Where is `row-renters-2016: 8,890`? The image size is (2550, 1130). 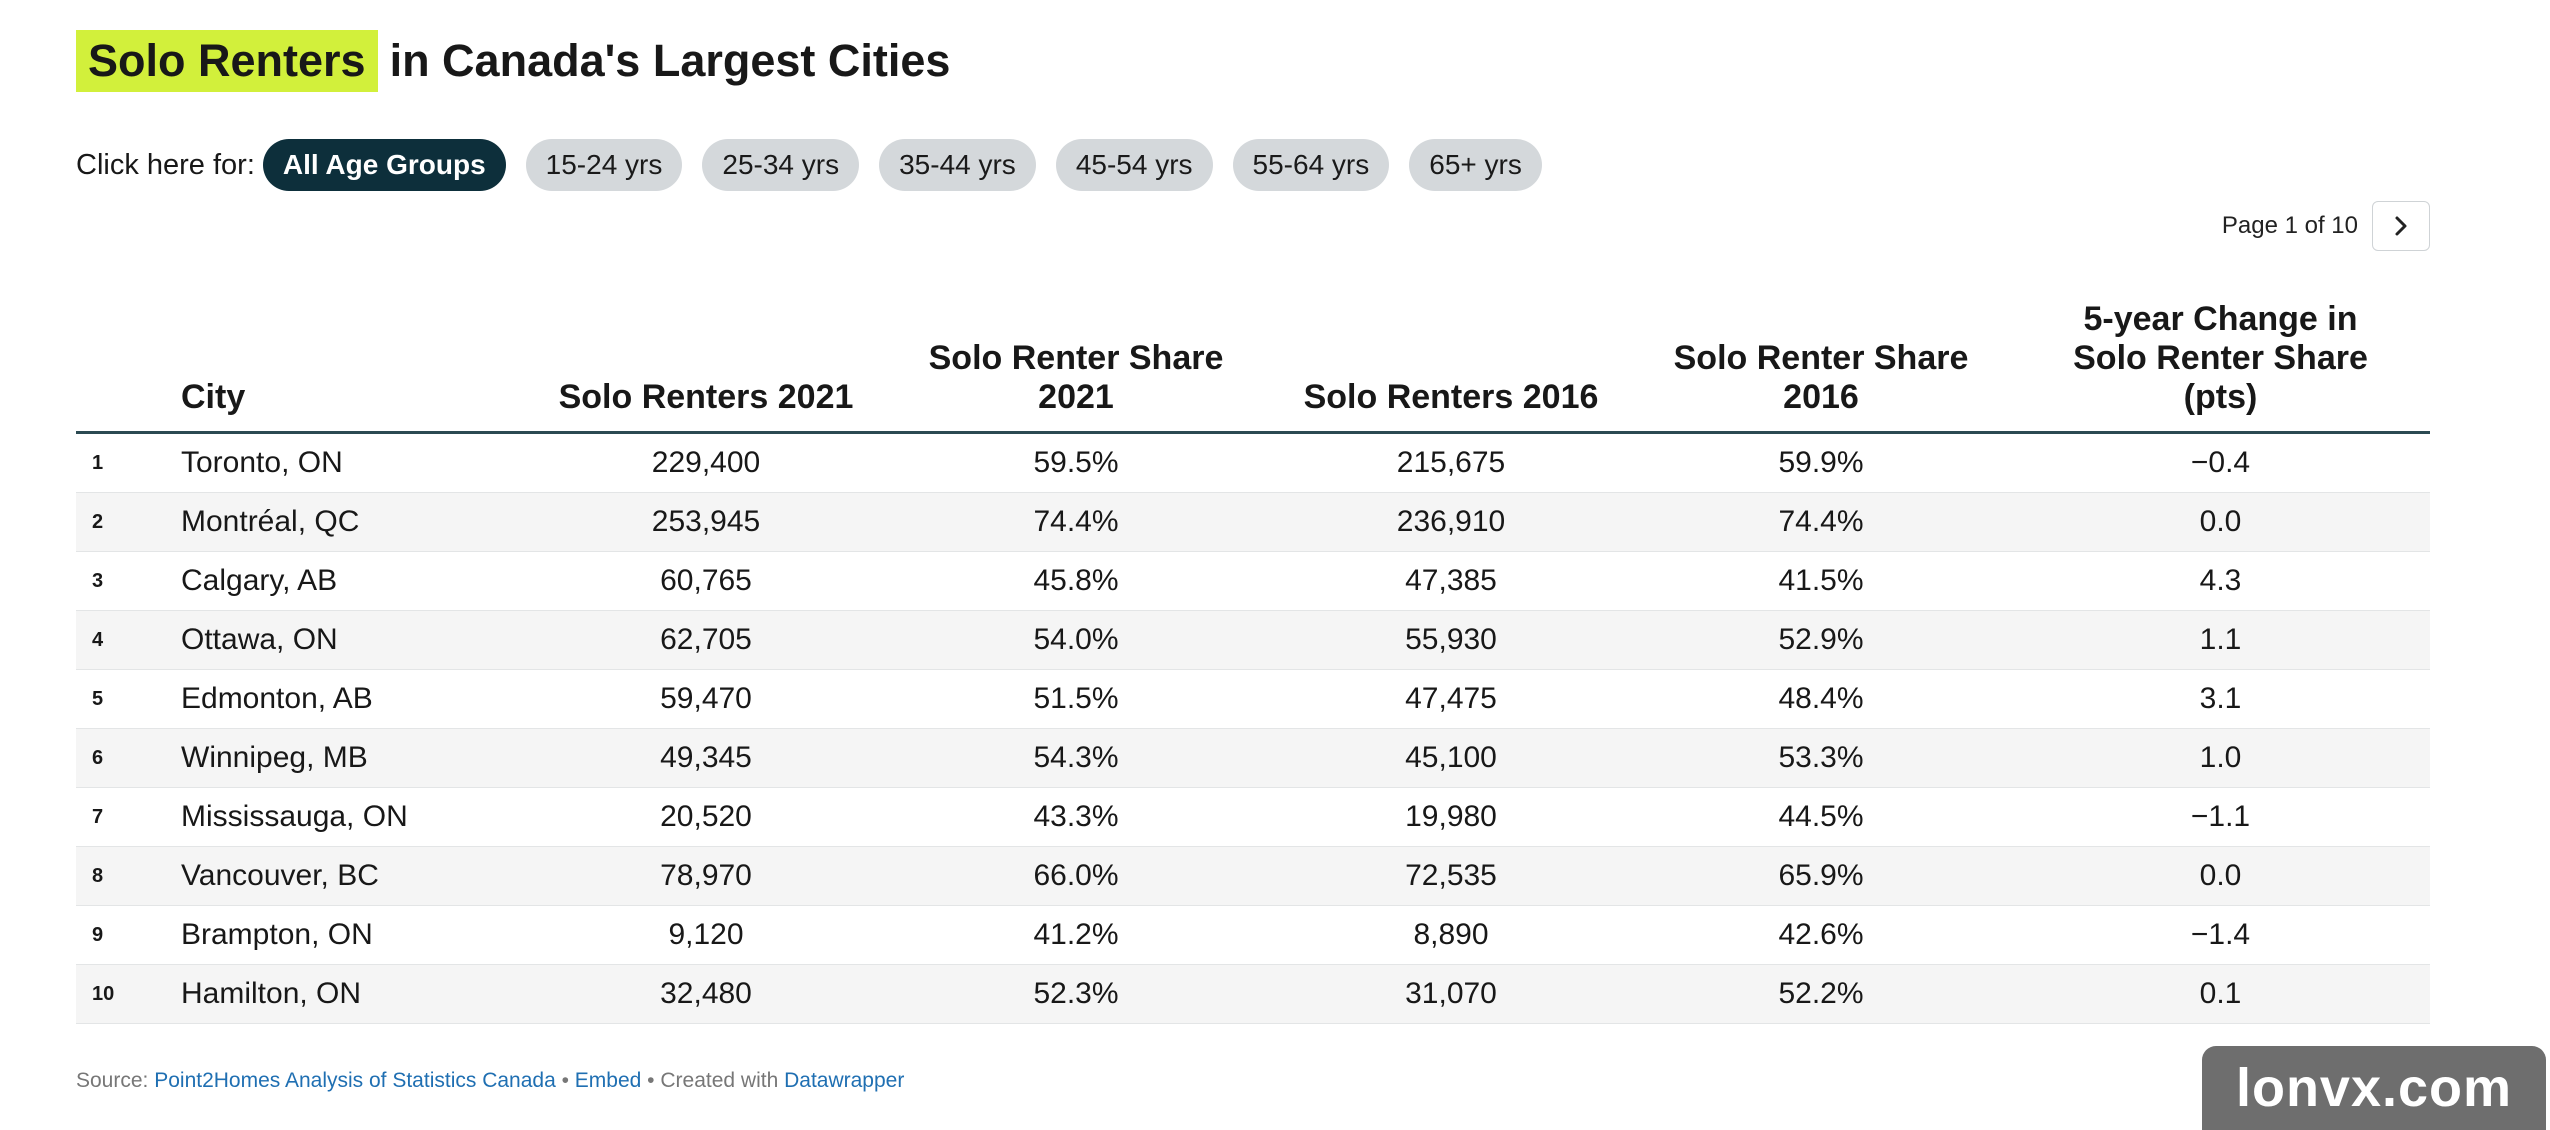
row-renters-2016: 8,890 is located at coordinates (1451, 935).